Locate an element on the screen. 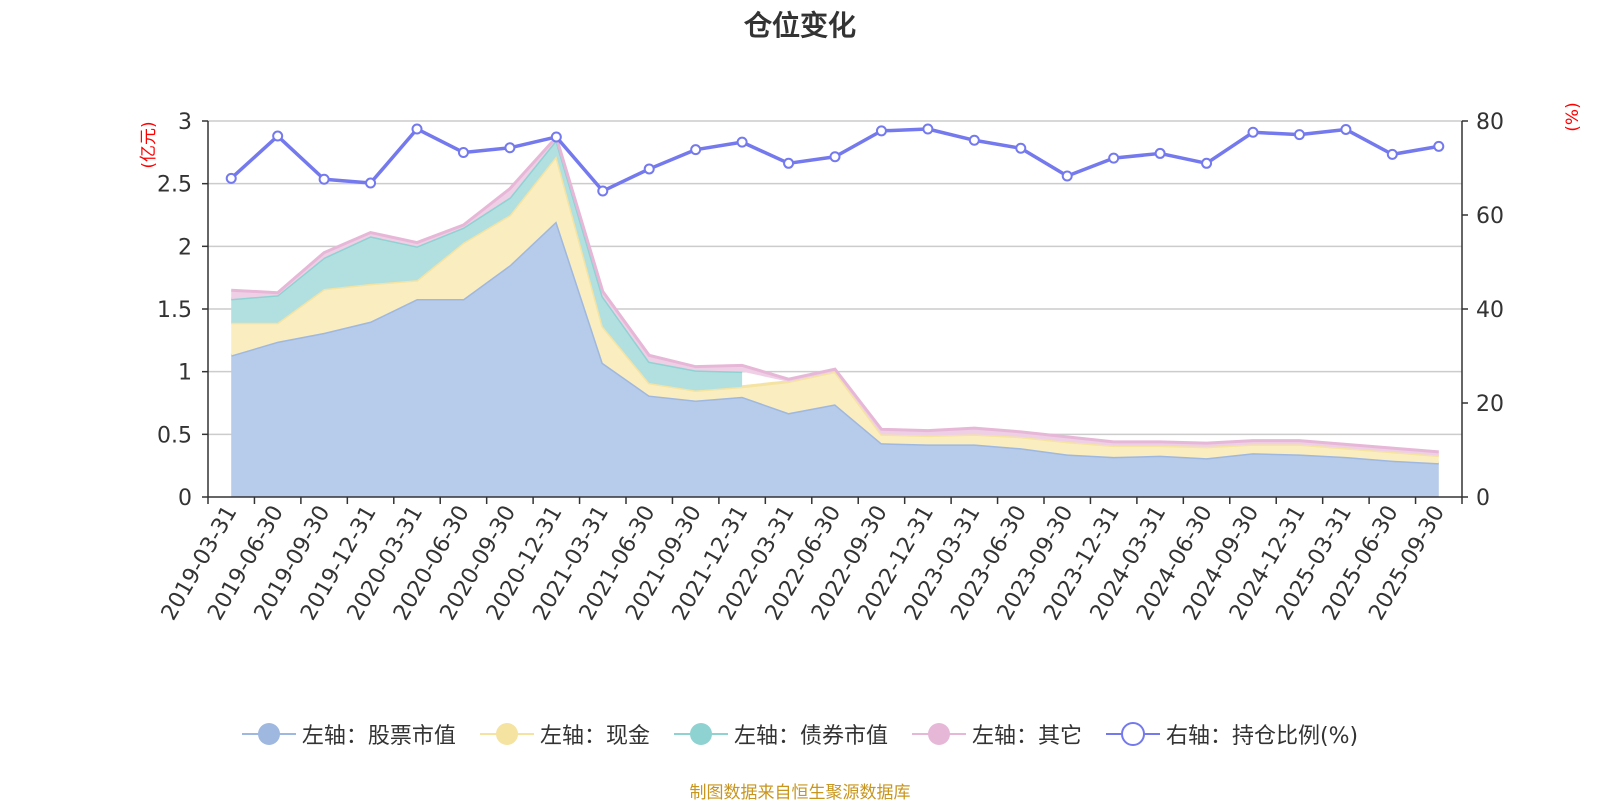  legend-label: 左轴：其它 is located at coordinates (1026, 736).